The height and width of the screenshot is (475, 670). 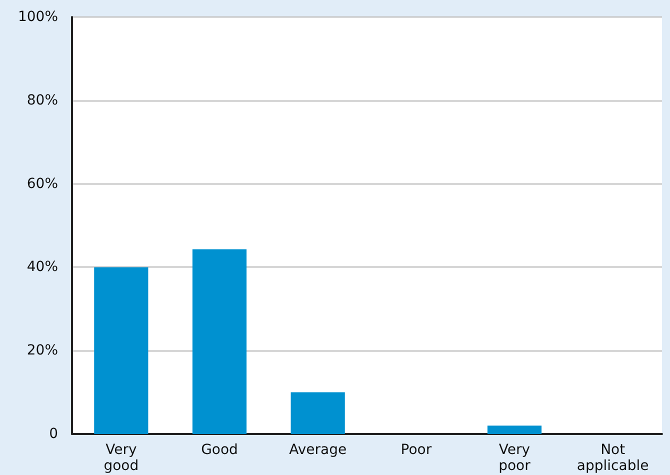 What do you see at coordinates (514, 458) in the screenshot?
I see `x-tick-label: Very poor` at bounding box center [514, 458].